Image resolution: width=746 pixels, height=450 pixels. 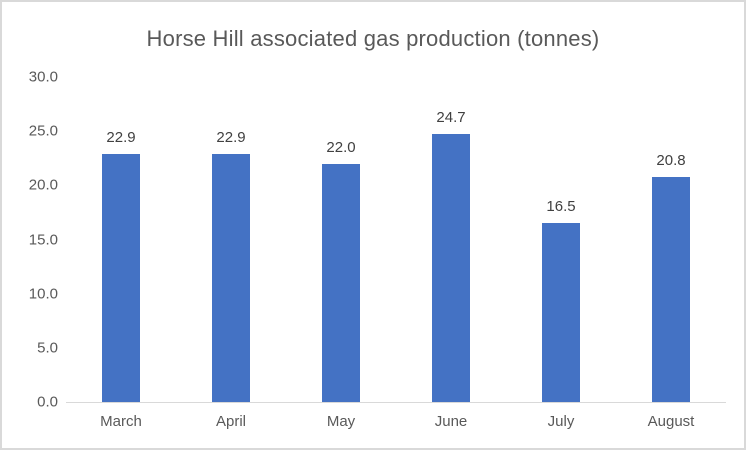 What do you see at coordinates (121, 421) in the screenshot?
I see `x-axis-label-march: March` at bounding box center [121, 421].